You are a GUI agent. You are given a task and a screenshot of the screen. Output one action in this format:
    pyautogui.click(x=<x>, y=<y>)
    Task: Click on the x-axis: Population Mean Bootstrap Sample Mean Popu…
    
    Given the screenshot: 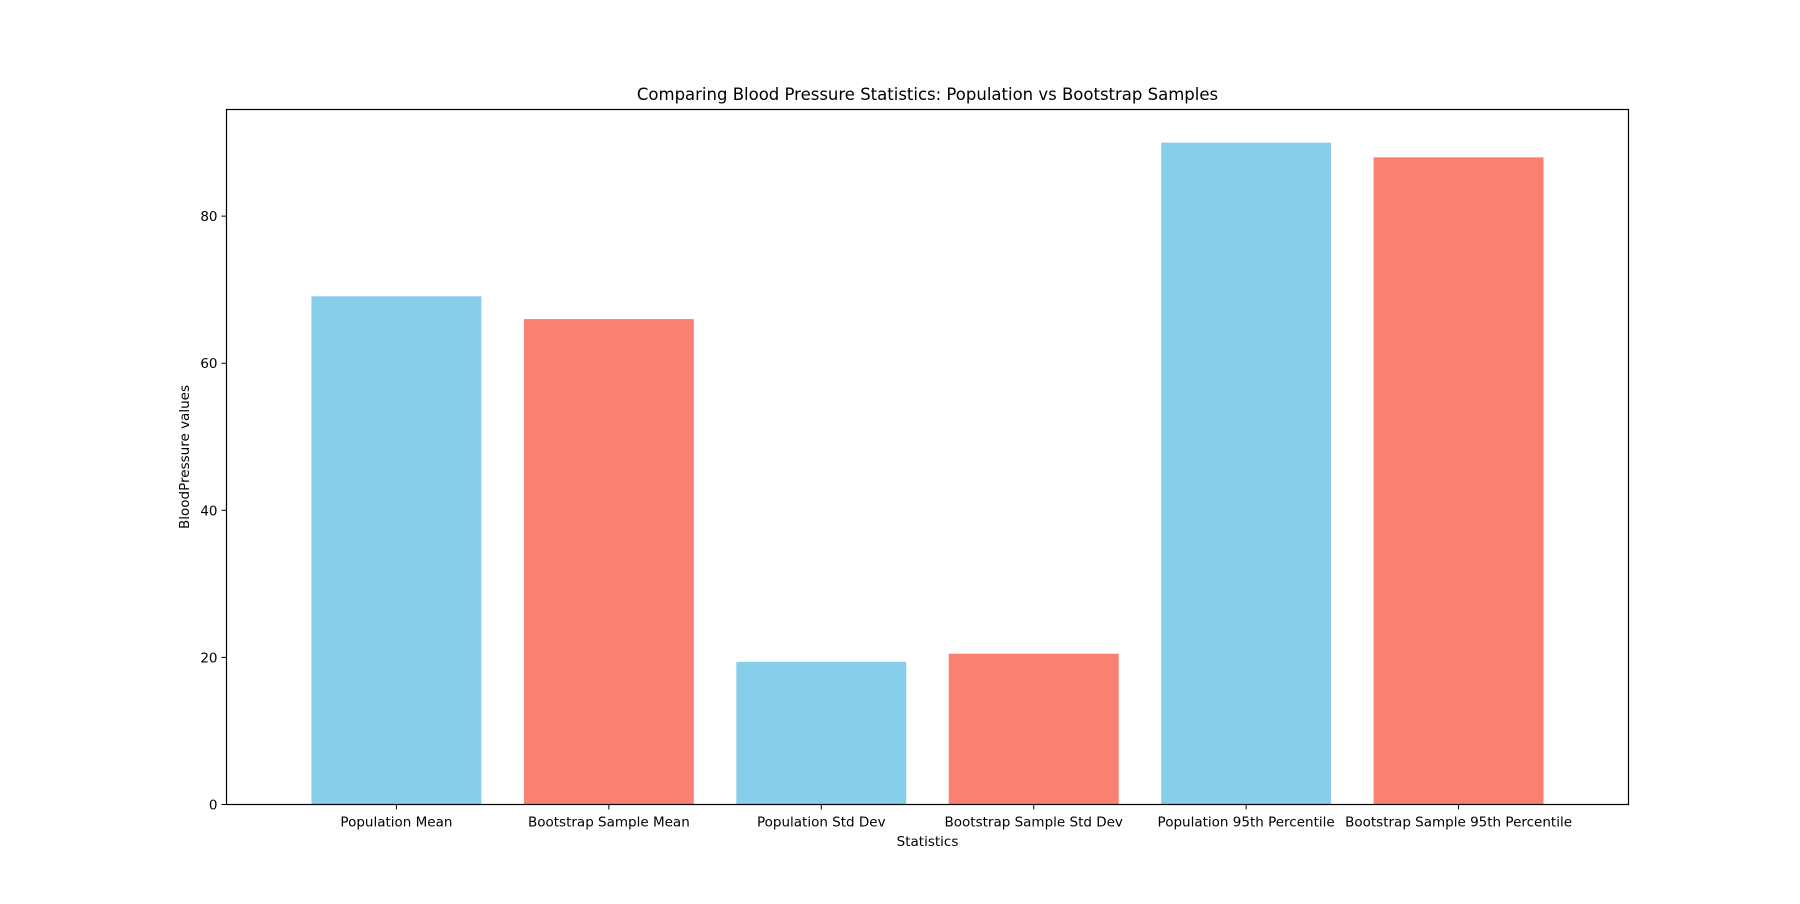 What is the action you would take?
    pyautogui.click(x=956, y=817)
    